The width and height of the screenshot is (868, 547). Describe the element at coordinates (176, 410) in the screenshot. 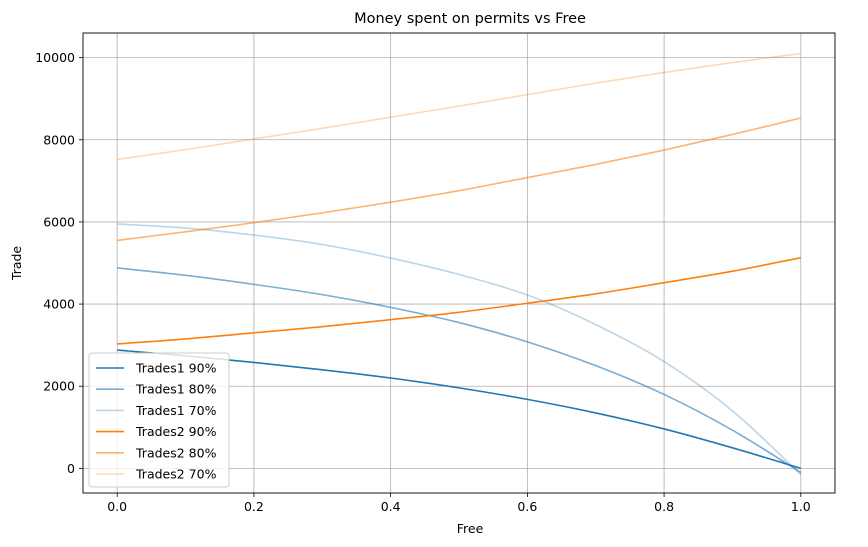

I see `legend-label: Trades1 70%` at that location.